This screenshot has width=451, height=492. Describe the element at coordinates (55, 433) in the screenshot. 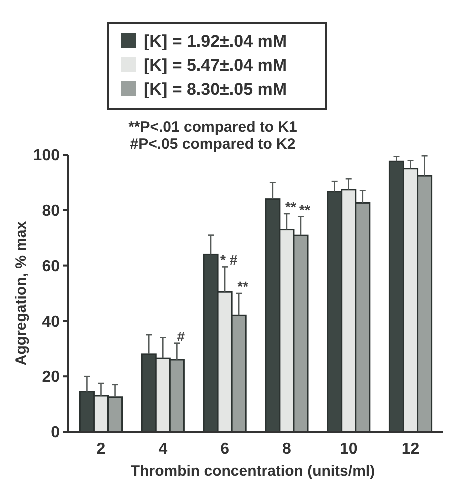

I see `y-tick-label: 0` at that location.